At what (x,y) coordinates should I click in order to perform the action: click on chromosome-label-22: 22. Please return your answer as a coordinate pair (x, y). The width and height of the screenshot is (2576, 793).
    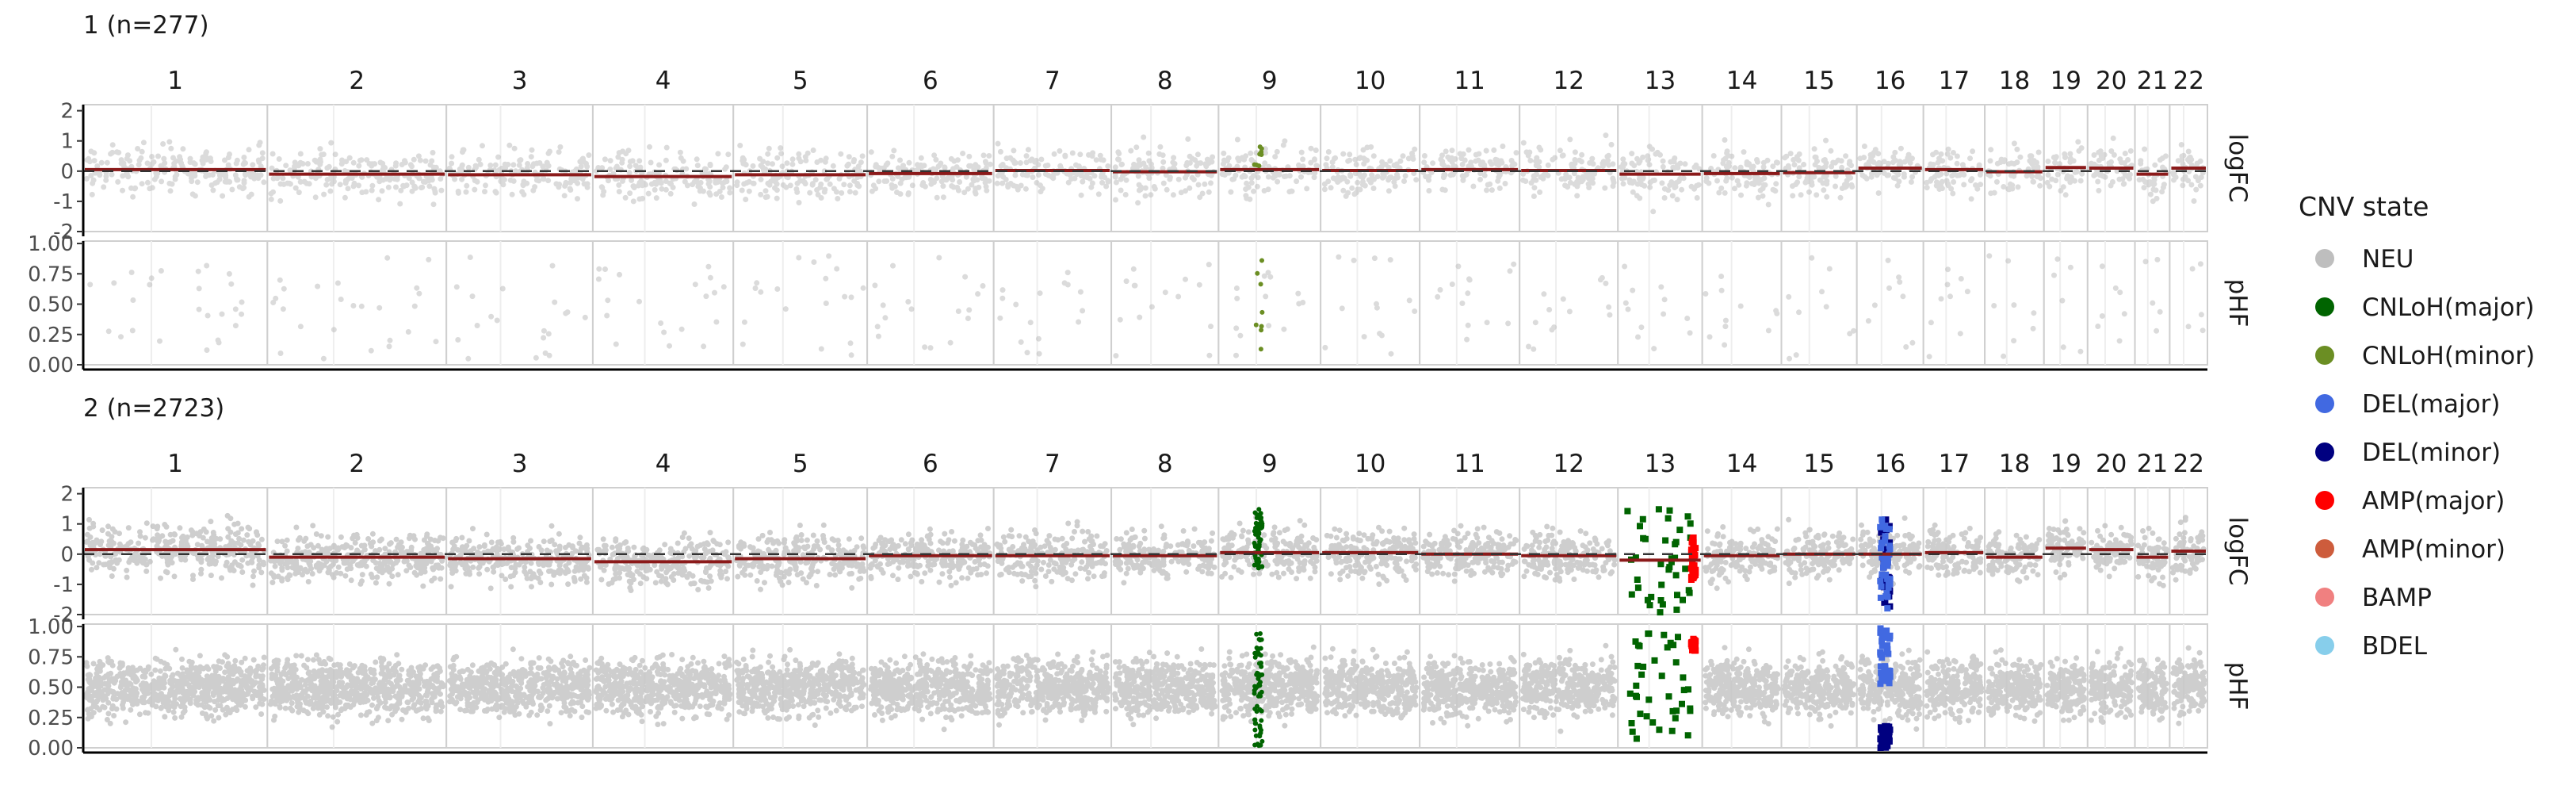
    Looking at the image, I should click on (2188, 464).